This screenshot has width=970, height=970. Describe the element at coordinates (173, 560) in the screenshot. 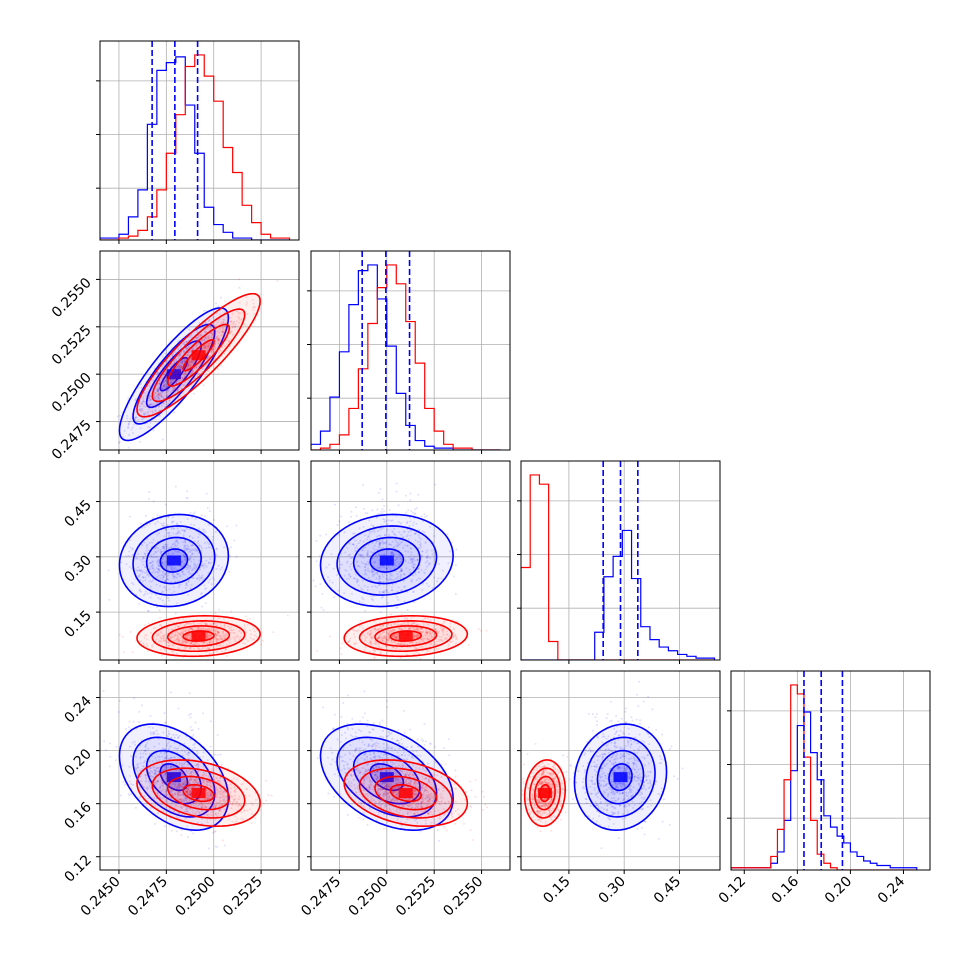

I see `density-peak` at that location.